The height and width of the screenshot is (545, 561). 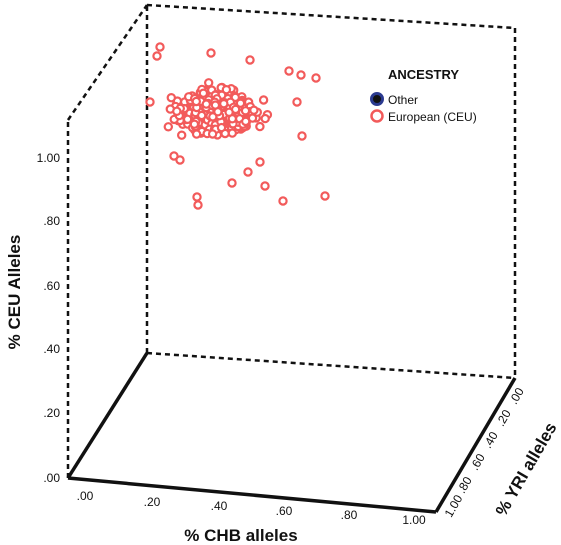 I want to click on y-tick-label: .20, so click(x=51, y=413).